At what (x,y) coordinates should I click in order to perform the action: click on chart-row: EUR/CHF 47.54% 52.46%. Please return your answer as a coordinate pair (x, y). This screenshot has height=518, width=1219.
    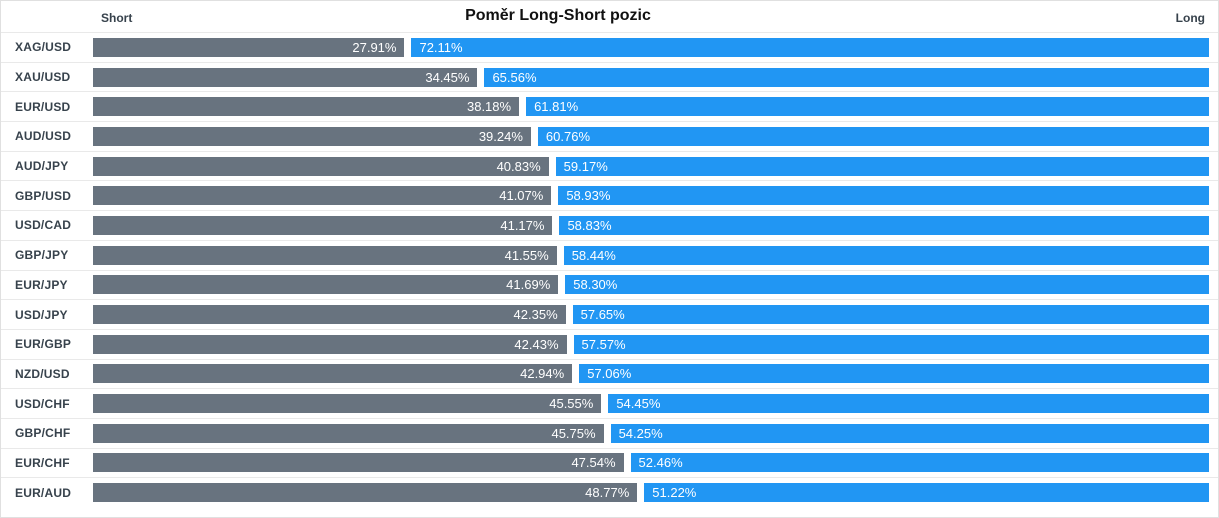
    Looking at the image, I should click on (609, 462).